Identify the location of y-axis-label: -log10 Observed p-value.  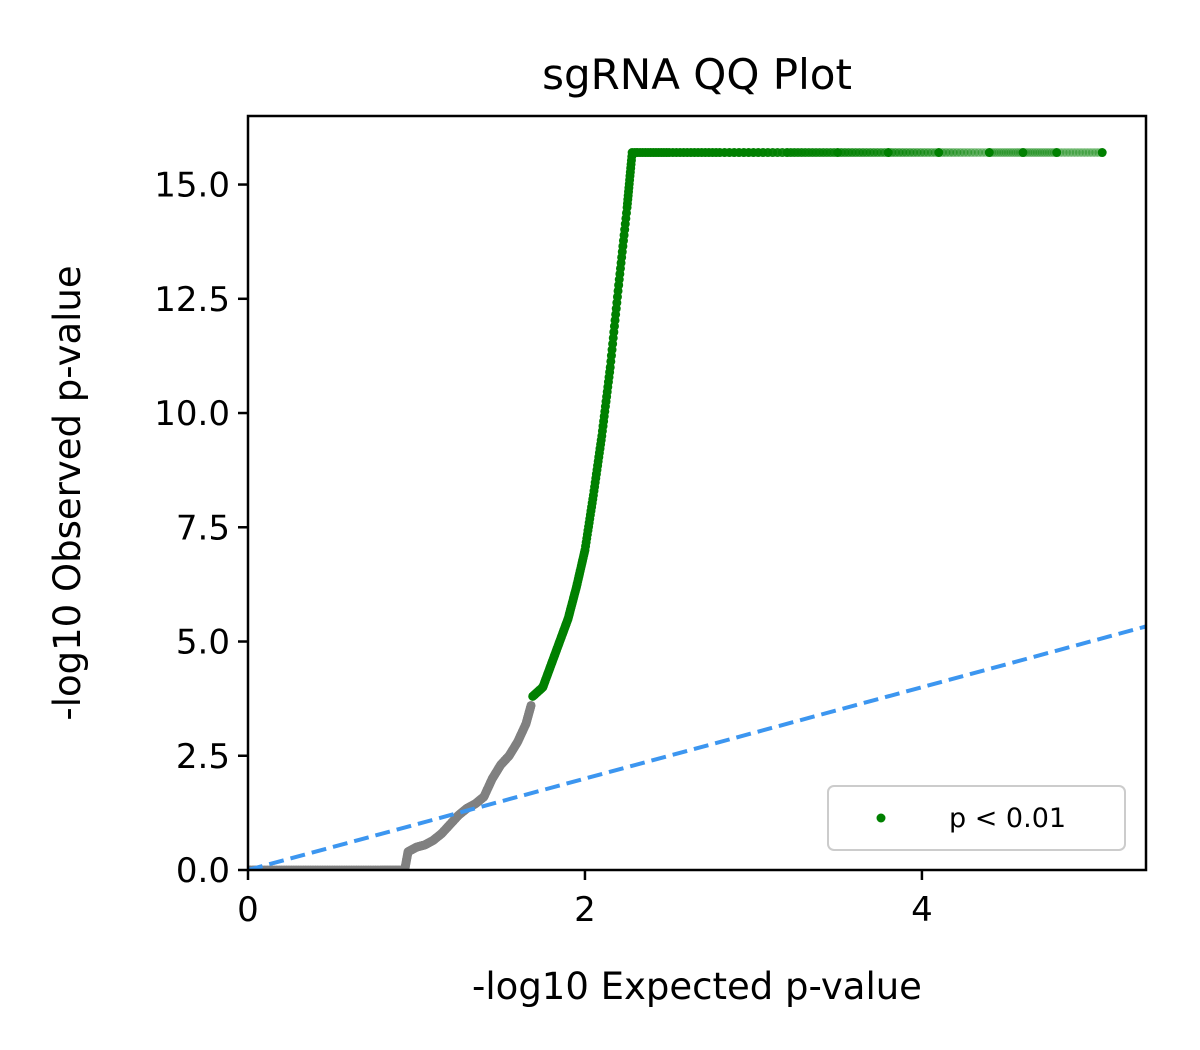
(67, 492).